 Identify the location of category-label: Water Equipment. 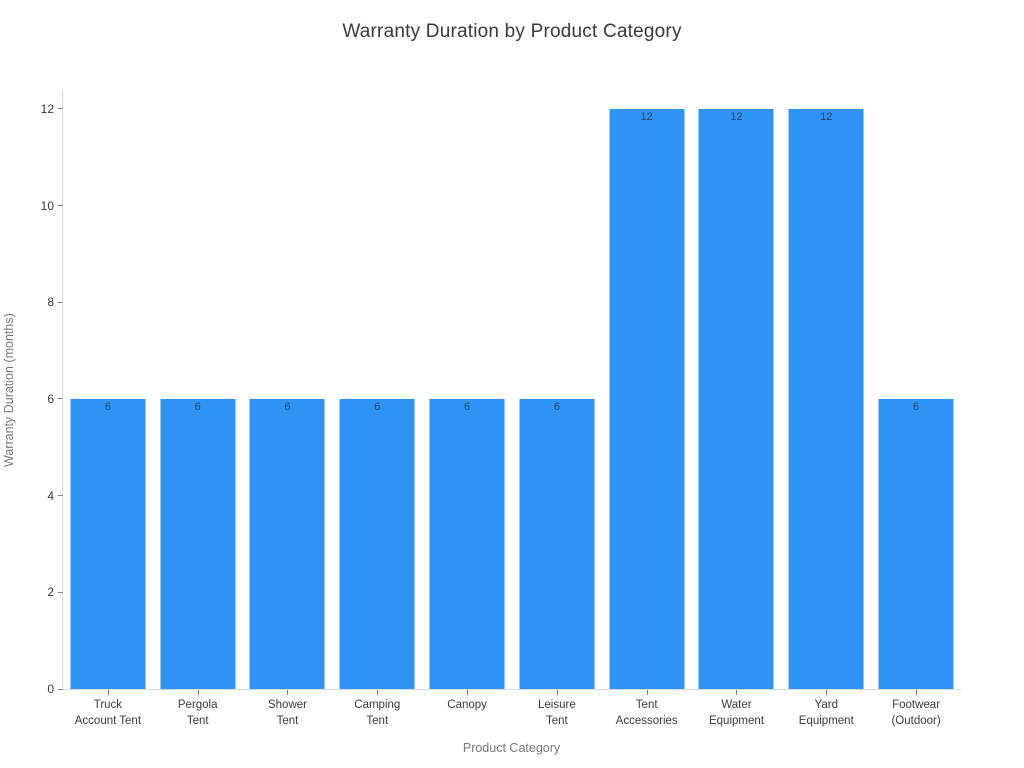
(737, 713).